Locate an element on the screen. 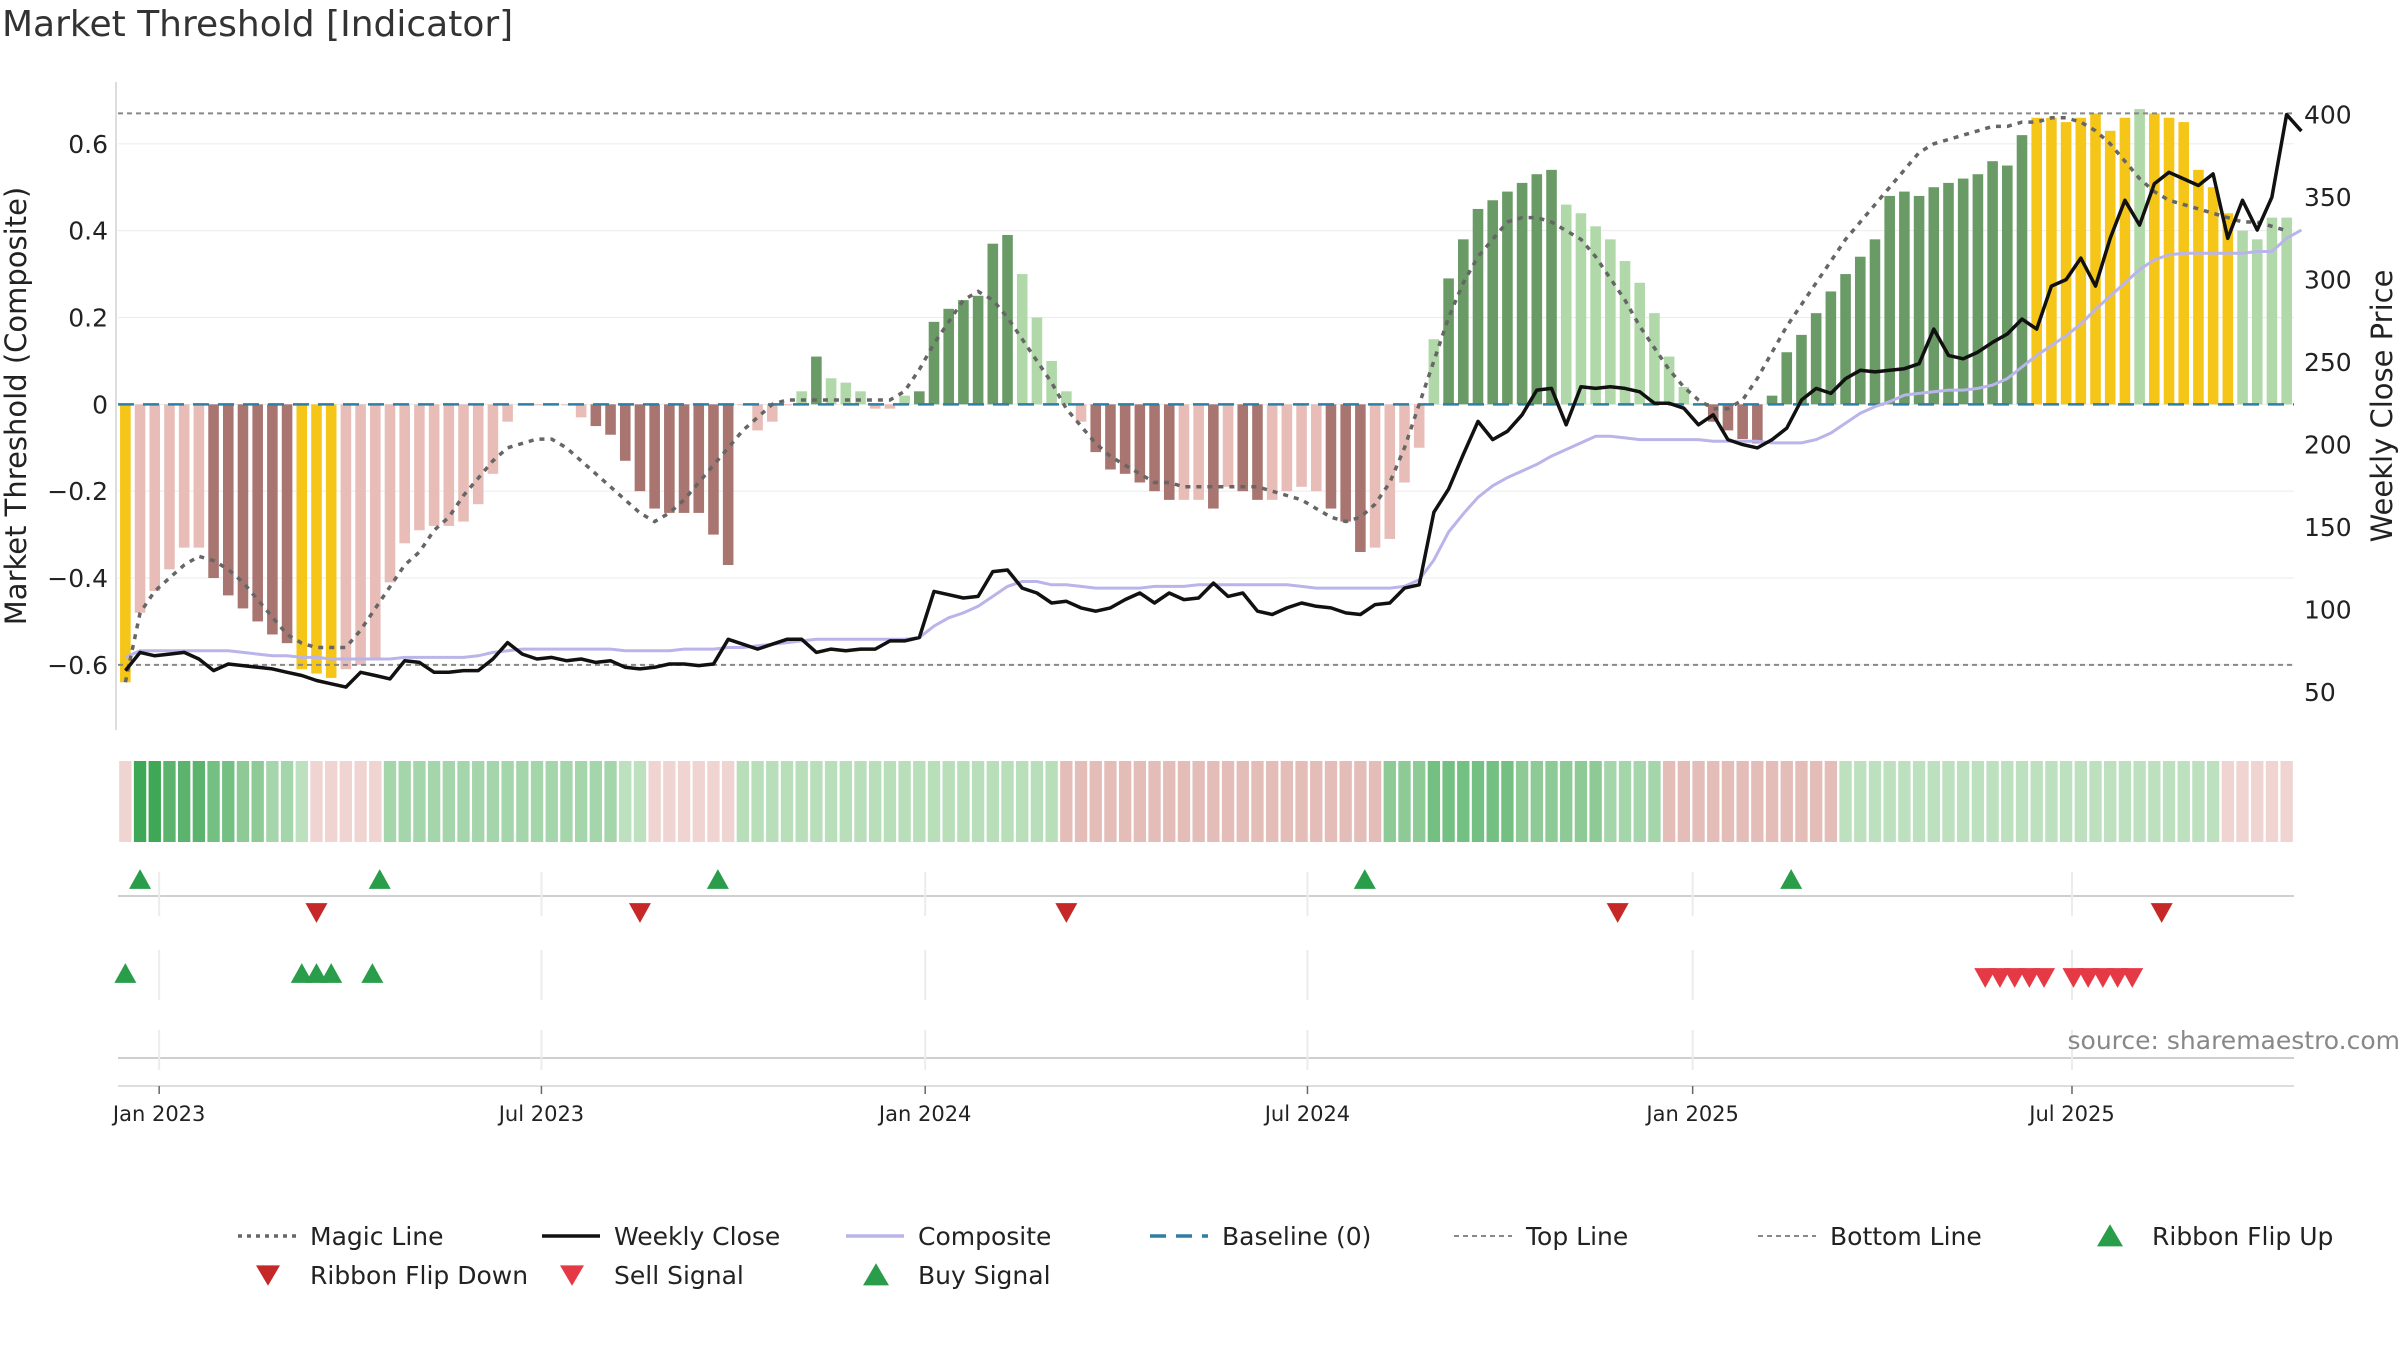 This screenshot has height=1350, width=2400. left-tick-label: 0.2 is located at coordinates (88, 318).